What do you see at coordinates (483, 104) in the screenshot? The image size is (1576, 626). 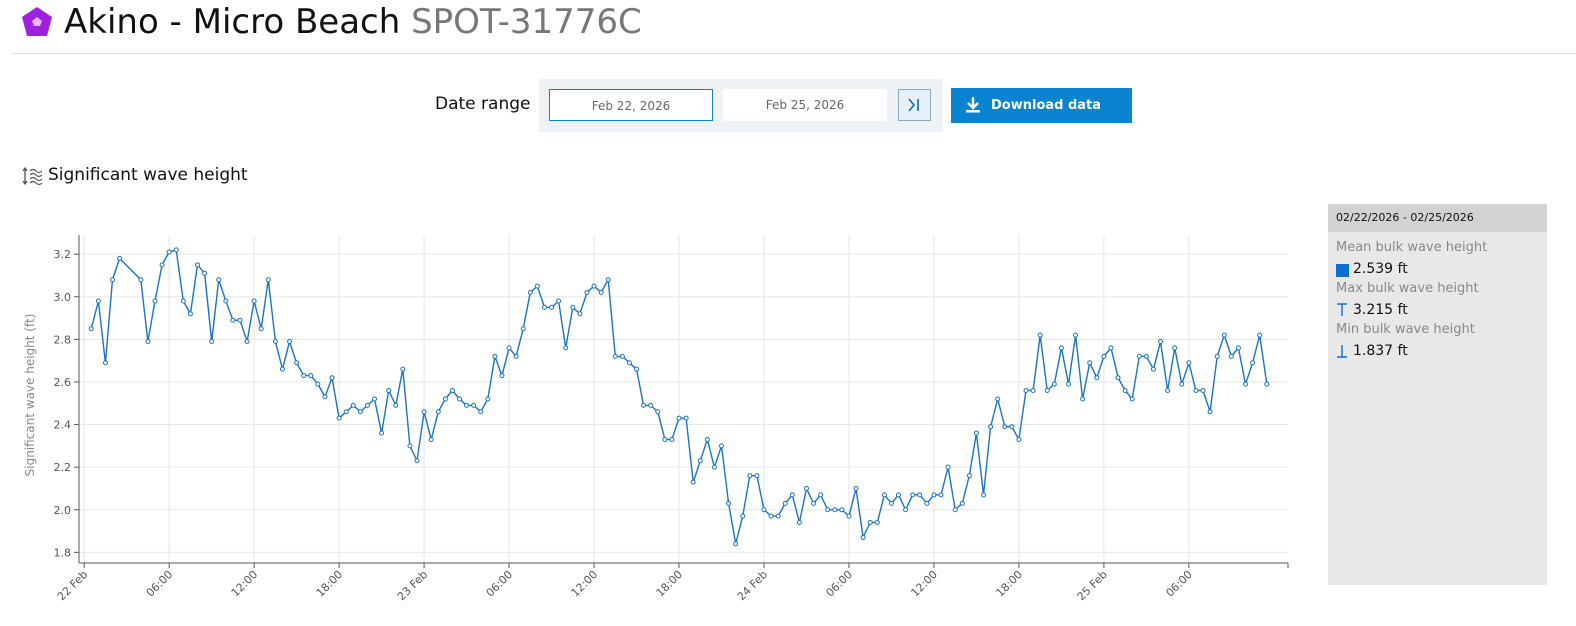 I see `date-range-label: Date range` at bounding box center [483, 104].